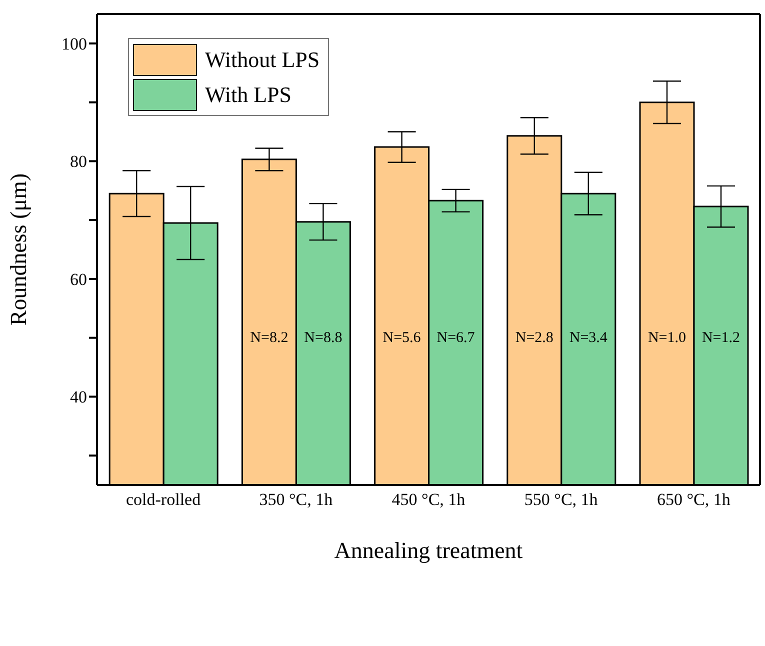  I want to click on y-tick-label: 40, so click(78, 397).